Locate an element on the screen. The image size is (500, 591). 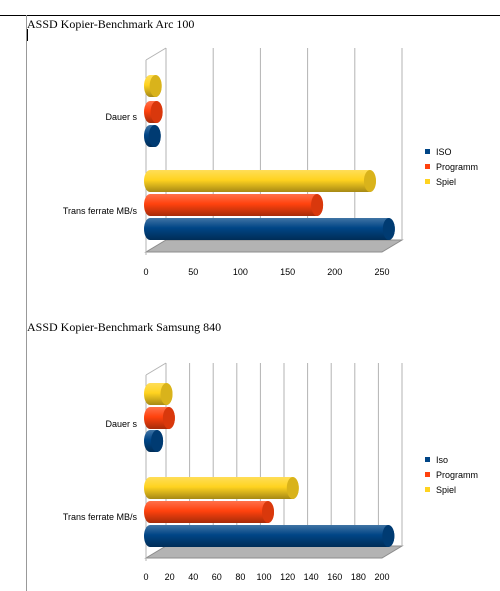
x-tick-label: 120 is located at coordinates (287, 577).